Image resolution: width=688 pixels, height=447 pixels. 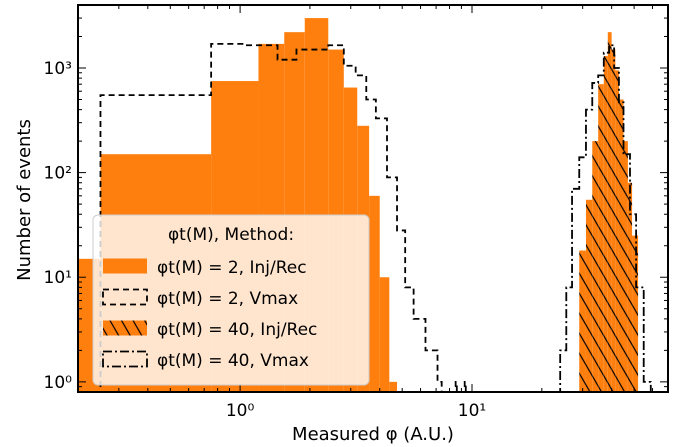 What do you see at coordinates (58, 174) in the screenshot?
I see `y-tick-label: 10²` at bounding box center [58, 174].